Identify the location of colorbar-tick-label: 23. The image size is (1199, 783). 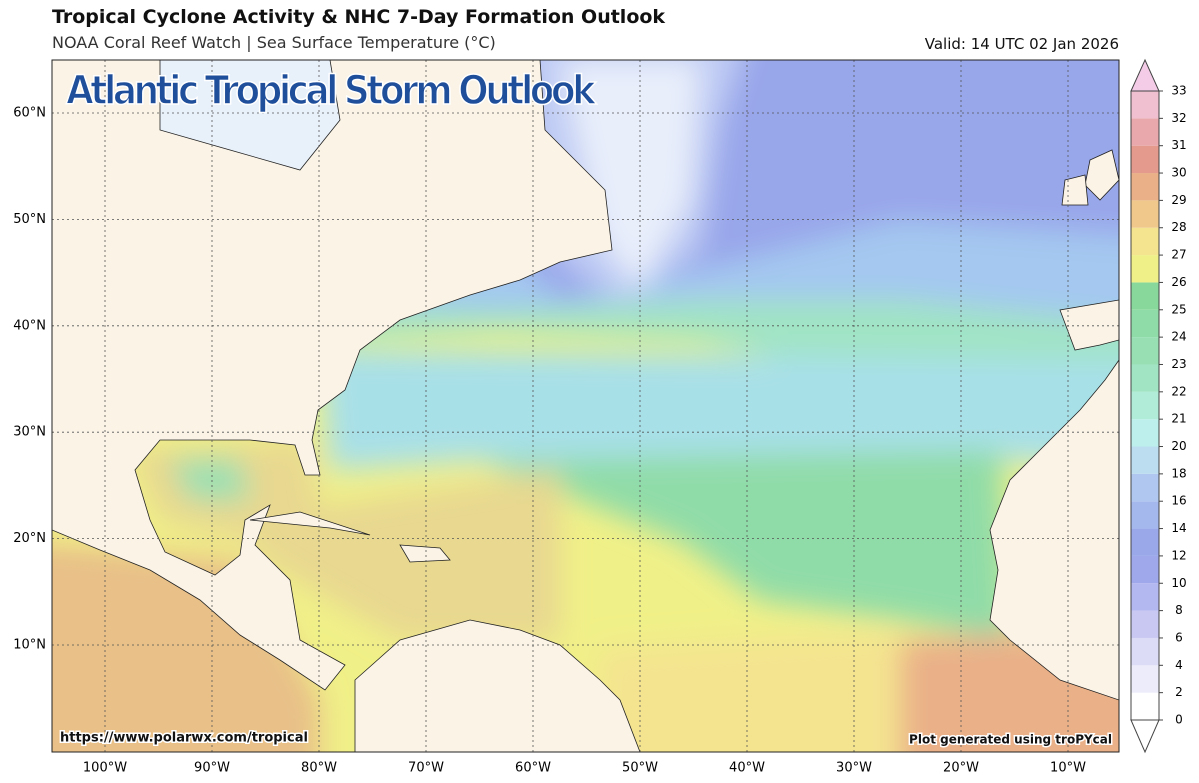
(1178, 364).